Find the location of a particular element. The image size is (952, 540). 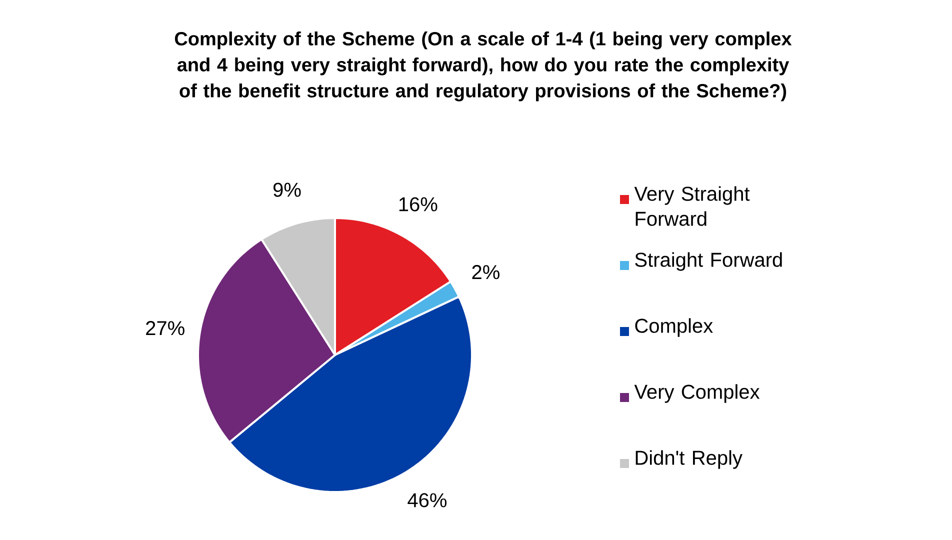

data-label: 27% is located at coordinates (165, 328).